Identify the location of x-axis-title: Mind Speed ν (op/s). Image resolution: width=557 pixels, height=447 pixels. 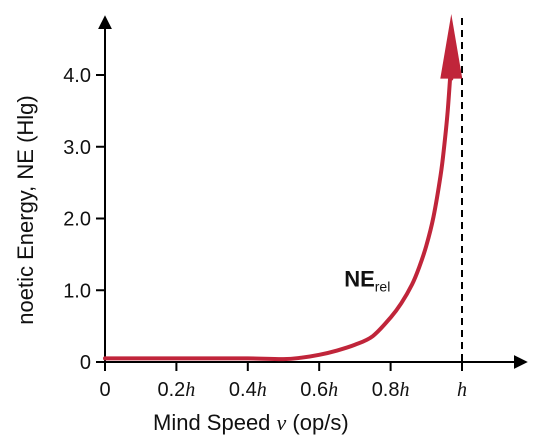
(251, 422).